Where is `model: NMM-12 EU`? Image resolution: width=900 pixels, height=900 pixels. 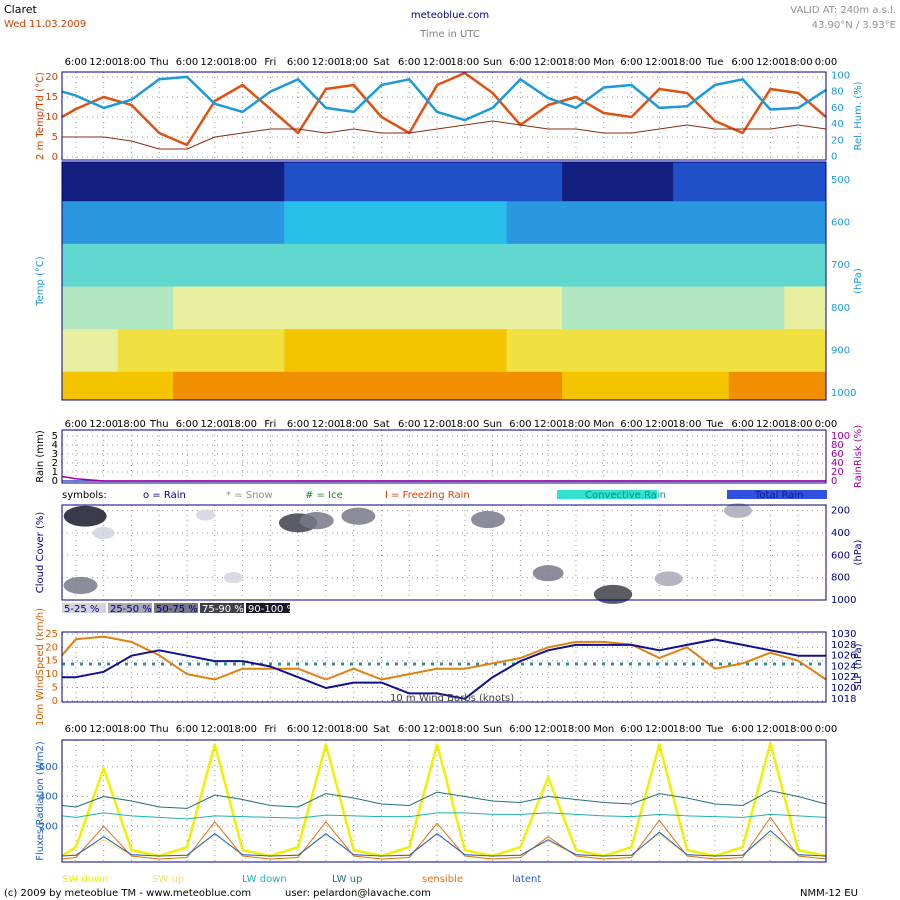 model: NMM-12 EU is located at coordinates (829, 893).